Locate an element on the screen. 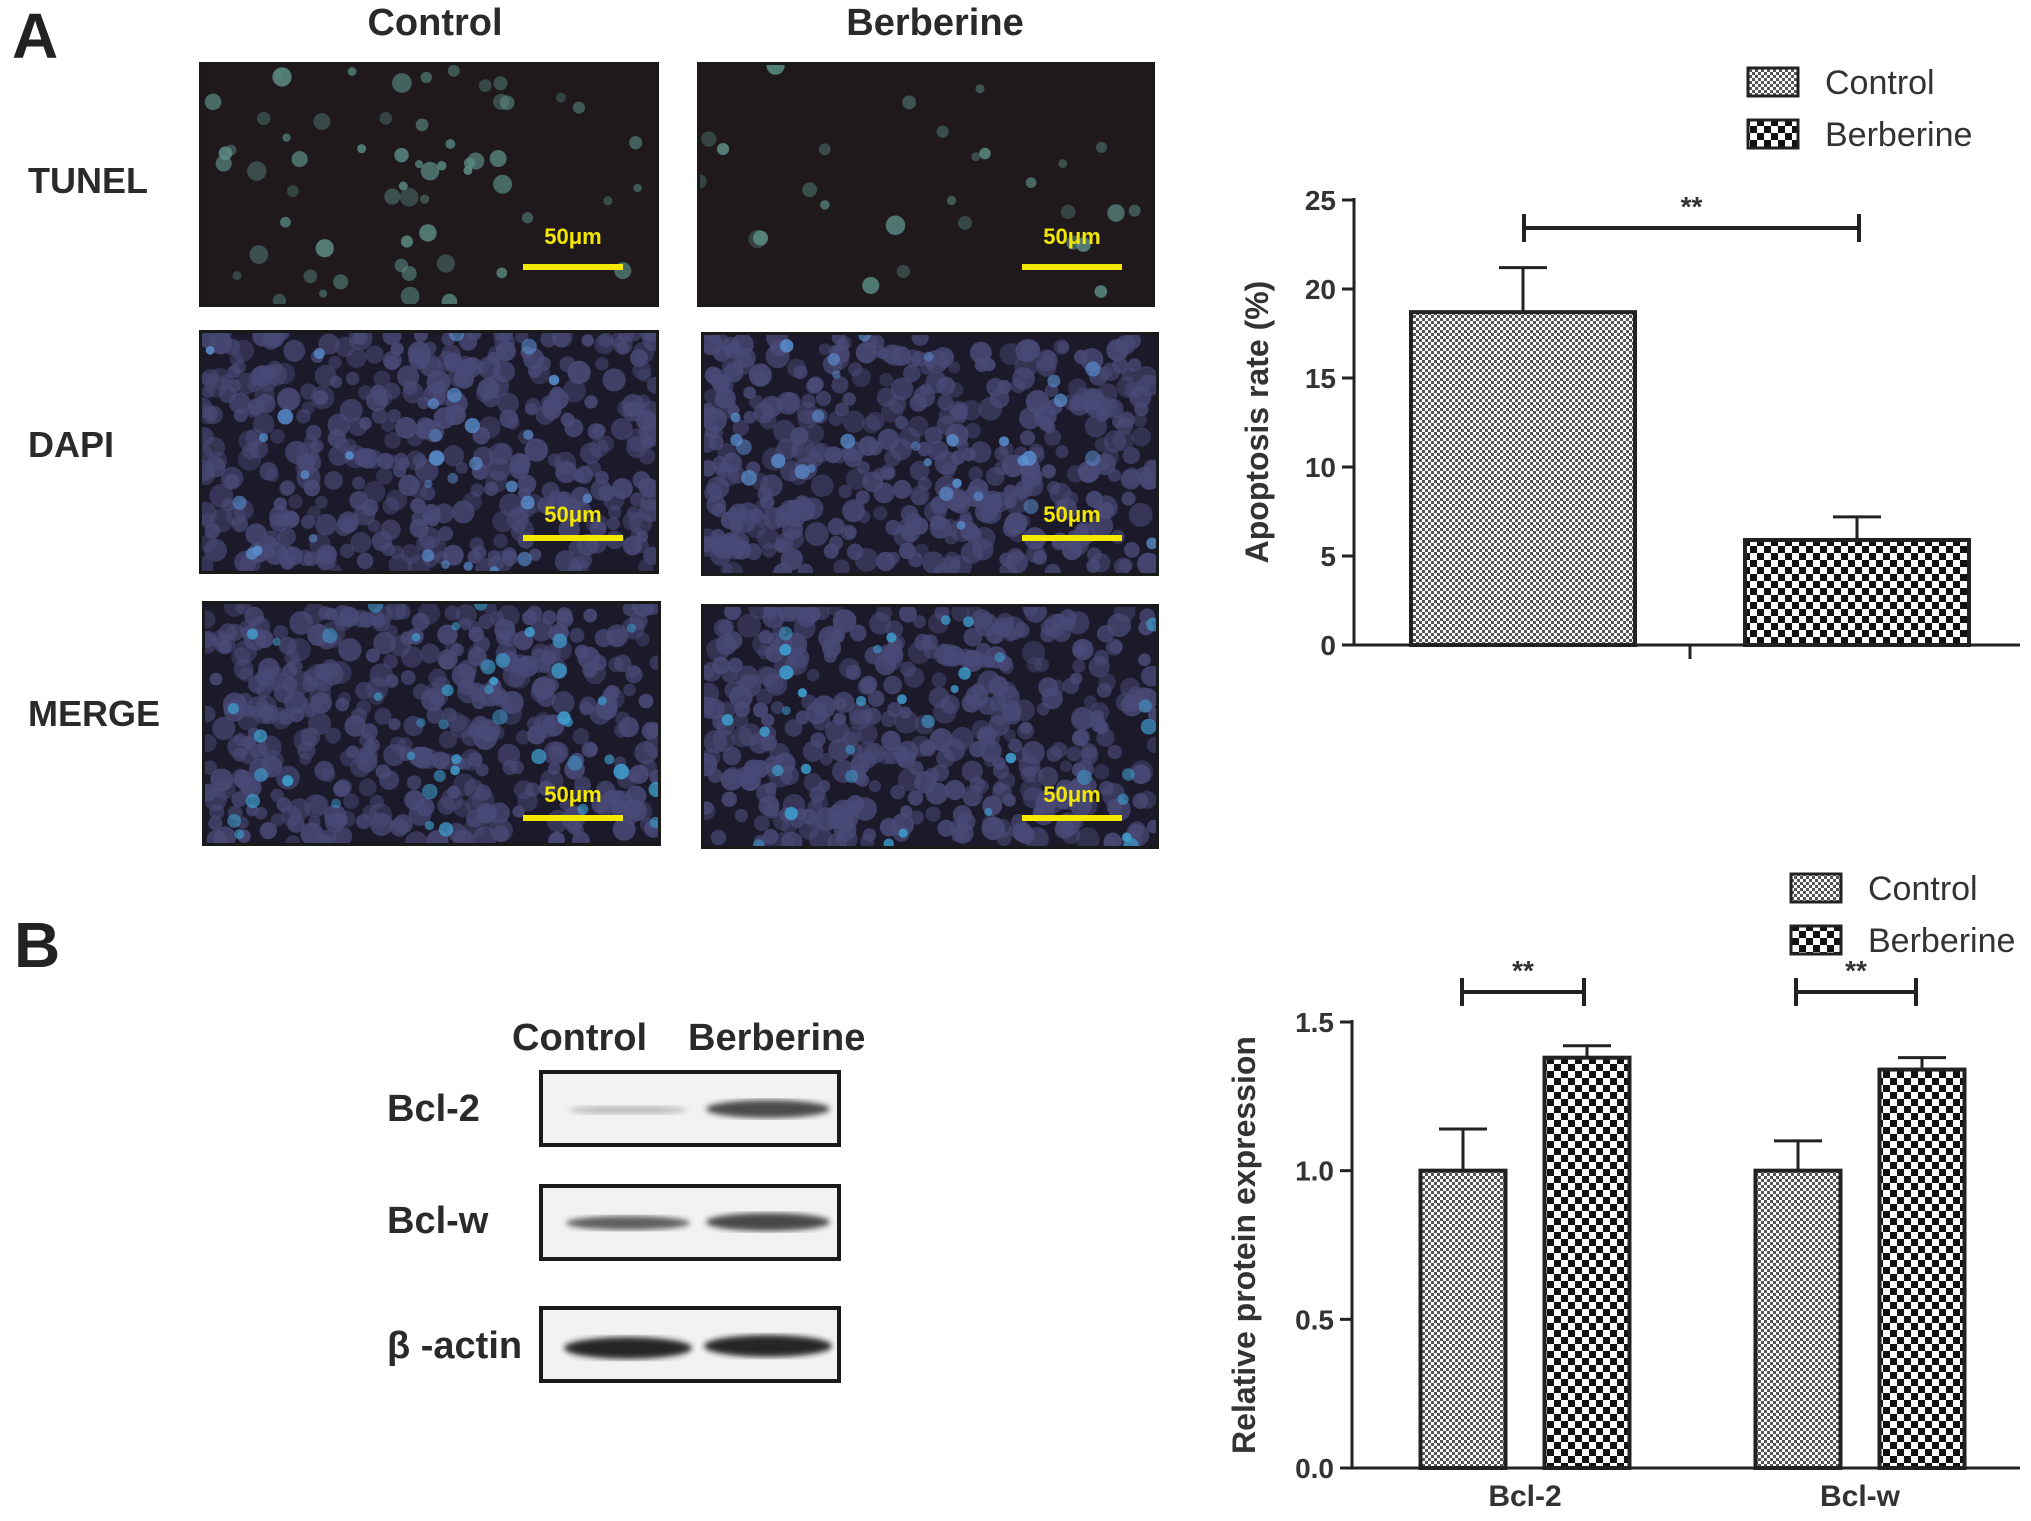 This screenshot has height=1521, width=2031. y-tick-label: 20 is located at coordinates (1320, 289).